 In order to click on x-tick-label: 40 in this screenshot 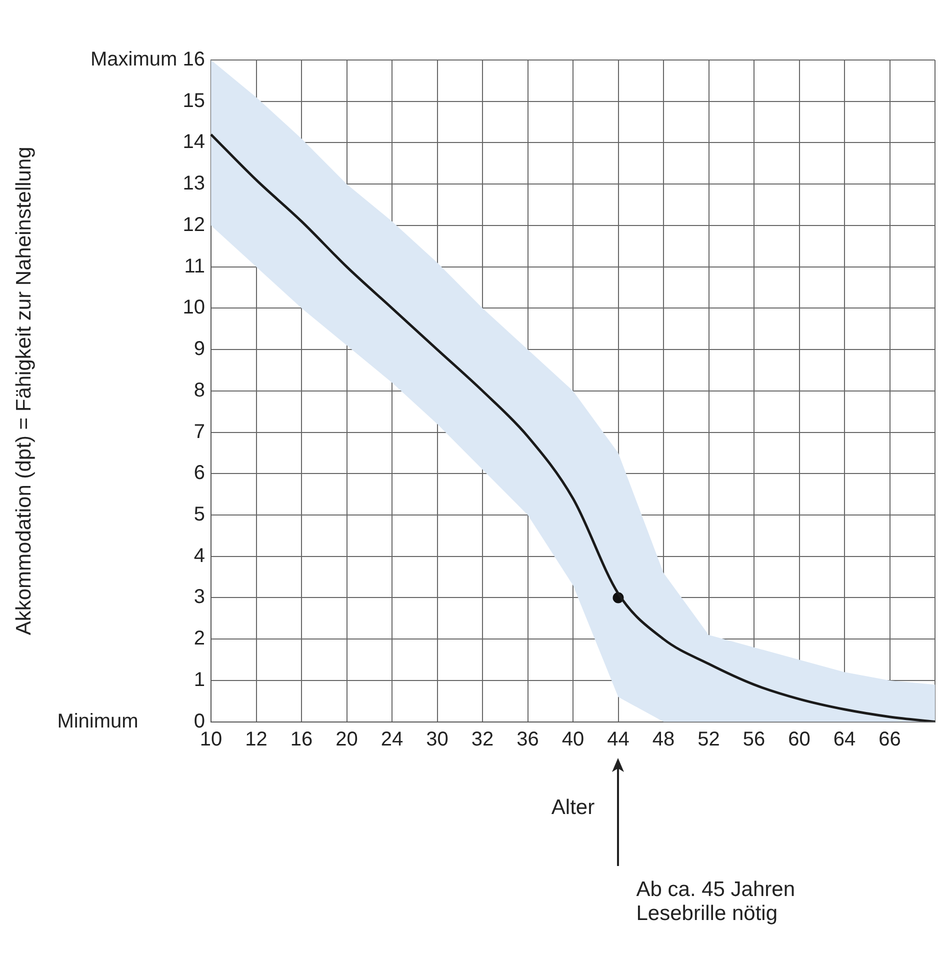, I will do `click(573, 739)`.